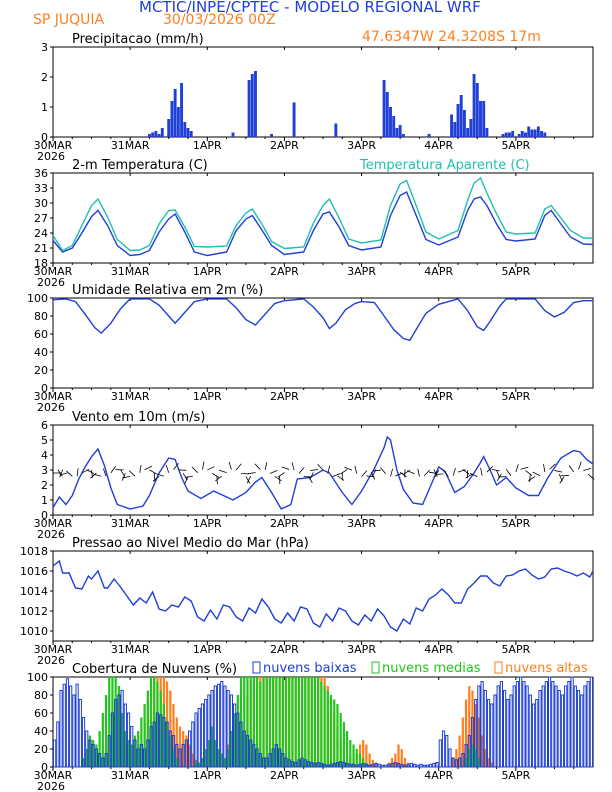 Image resolution: width=612 pixels, height=792 pixels. Describe the element at coordinates (44, 137) in the screenshot. I see `y-tick-label: 0` at that location.